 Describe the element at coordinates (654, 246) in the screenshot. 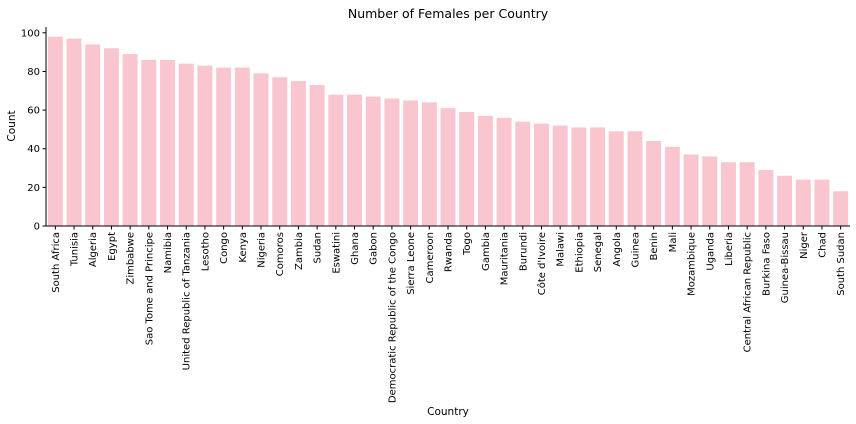

I see `x-tick-label: Benin` at that location.